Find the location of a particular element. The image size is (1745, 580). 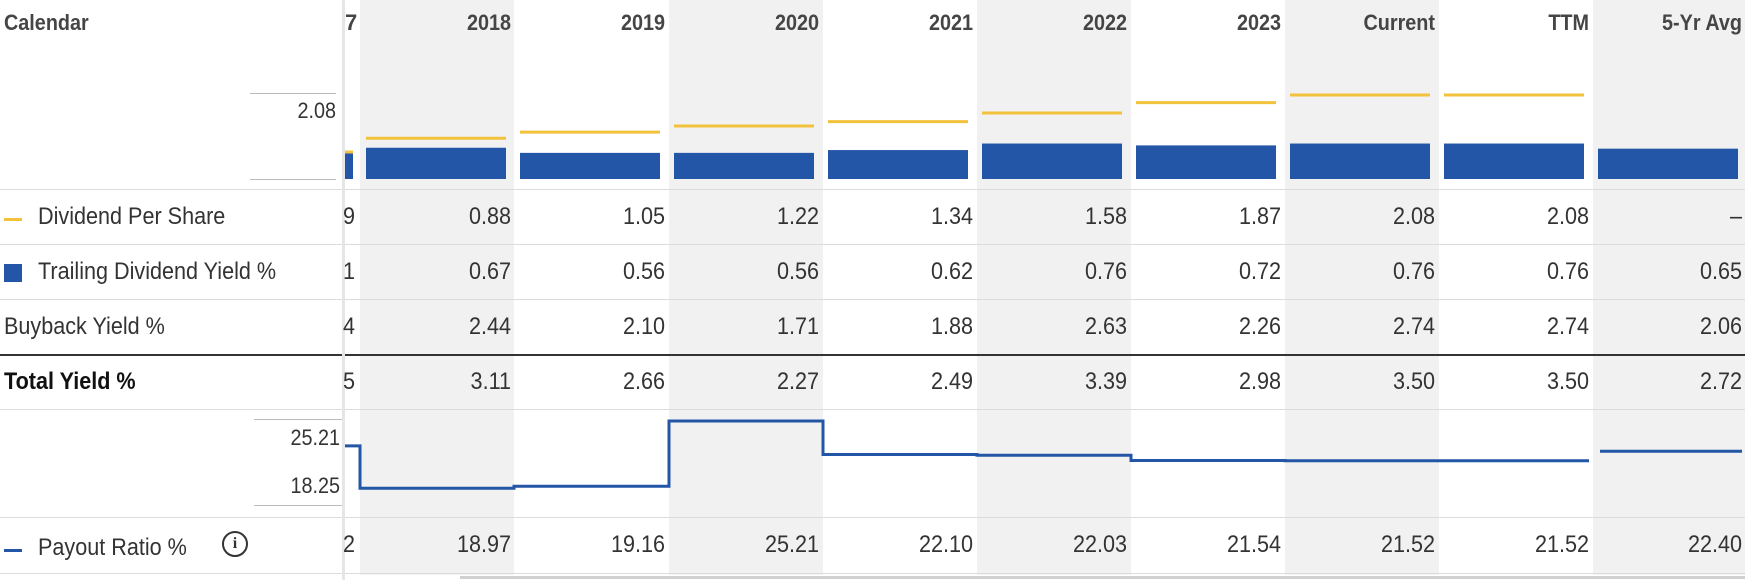

scrollbar-track is located at coordinates (1102, 577).